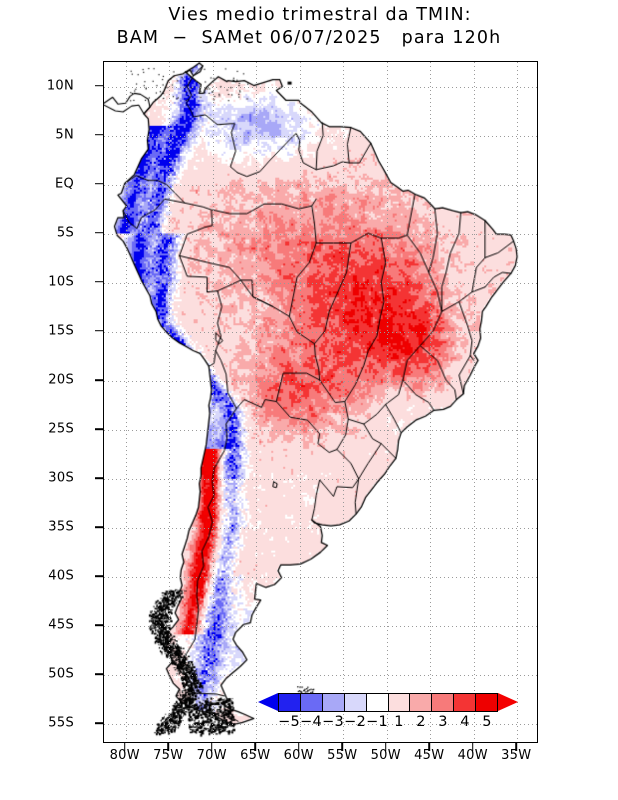  Describe the element at coordinates (311, 722) in the screenshot. I see `colorbar-tick-label: −4` at that location.